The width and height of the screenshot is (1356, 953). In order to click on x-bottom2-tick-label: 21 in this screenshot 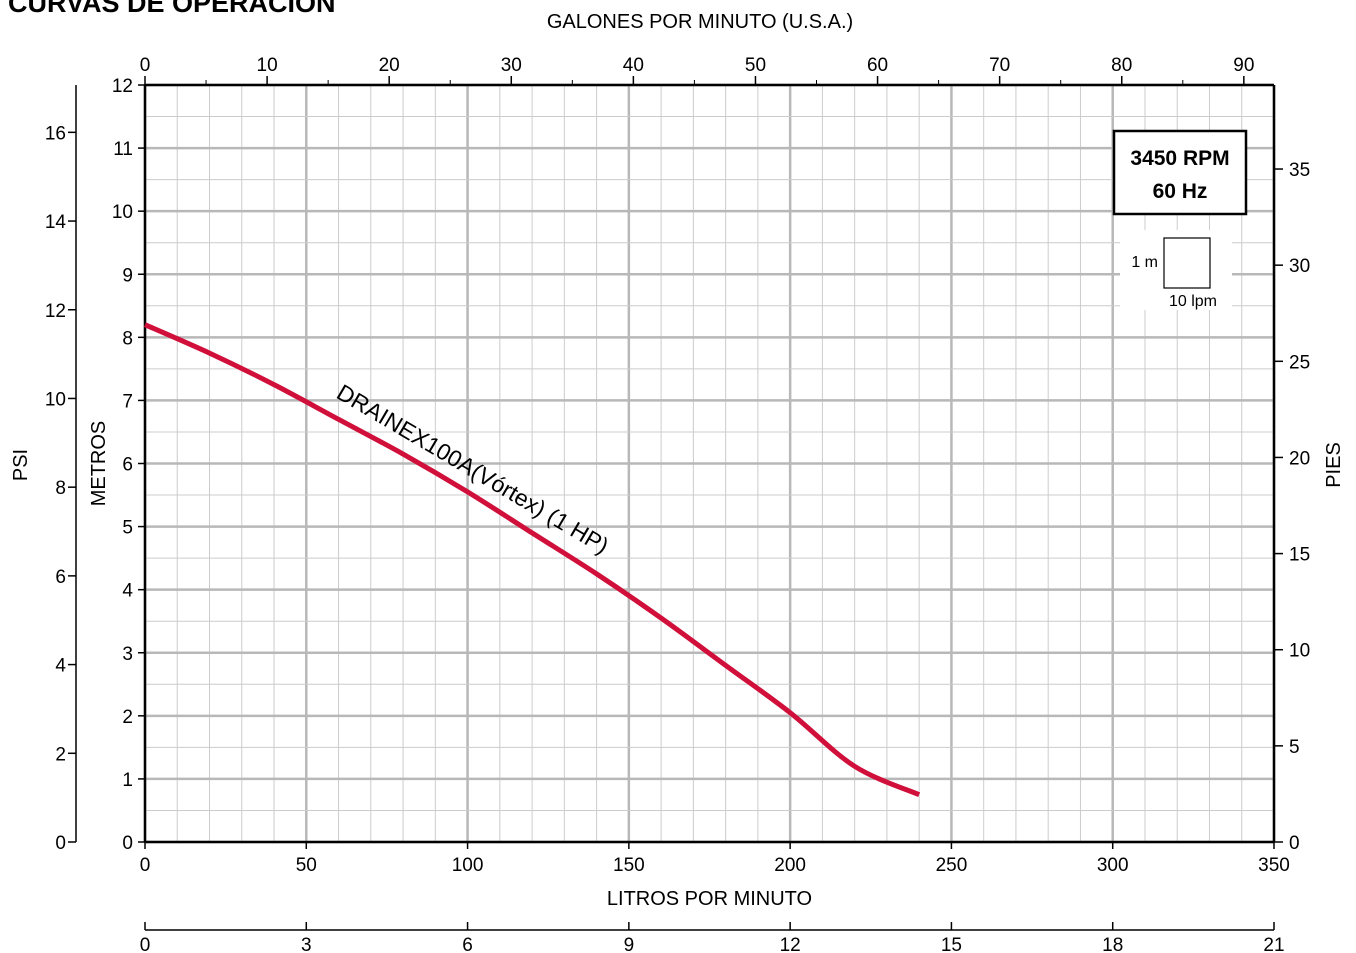, I will do `click(1273, 944)`.